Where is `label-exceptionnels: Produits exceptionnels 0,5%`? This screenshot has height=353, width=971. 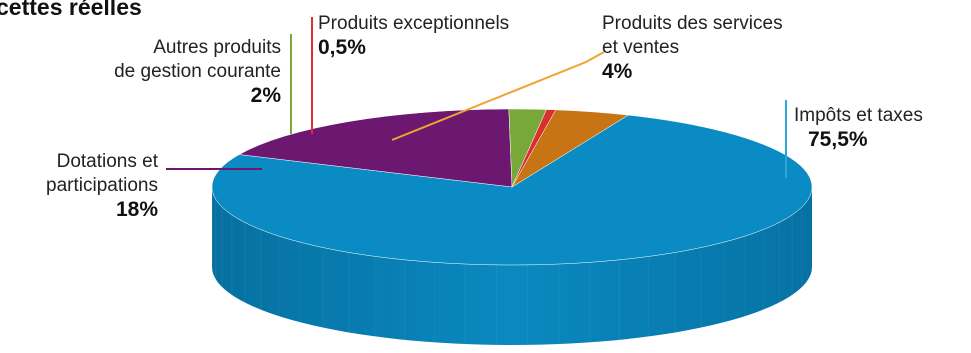
label-exceptionnels: Produits exceptionnels 0,5% is located at coordinates (413, 36).